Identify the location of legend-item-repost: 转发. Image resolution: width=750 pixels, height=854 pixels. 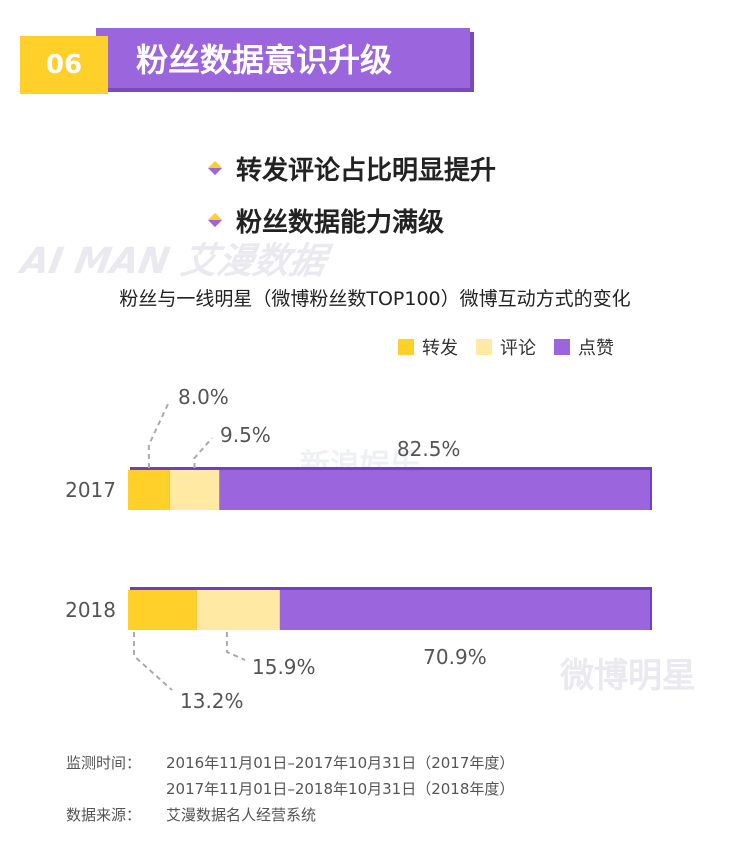
(428, 347).